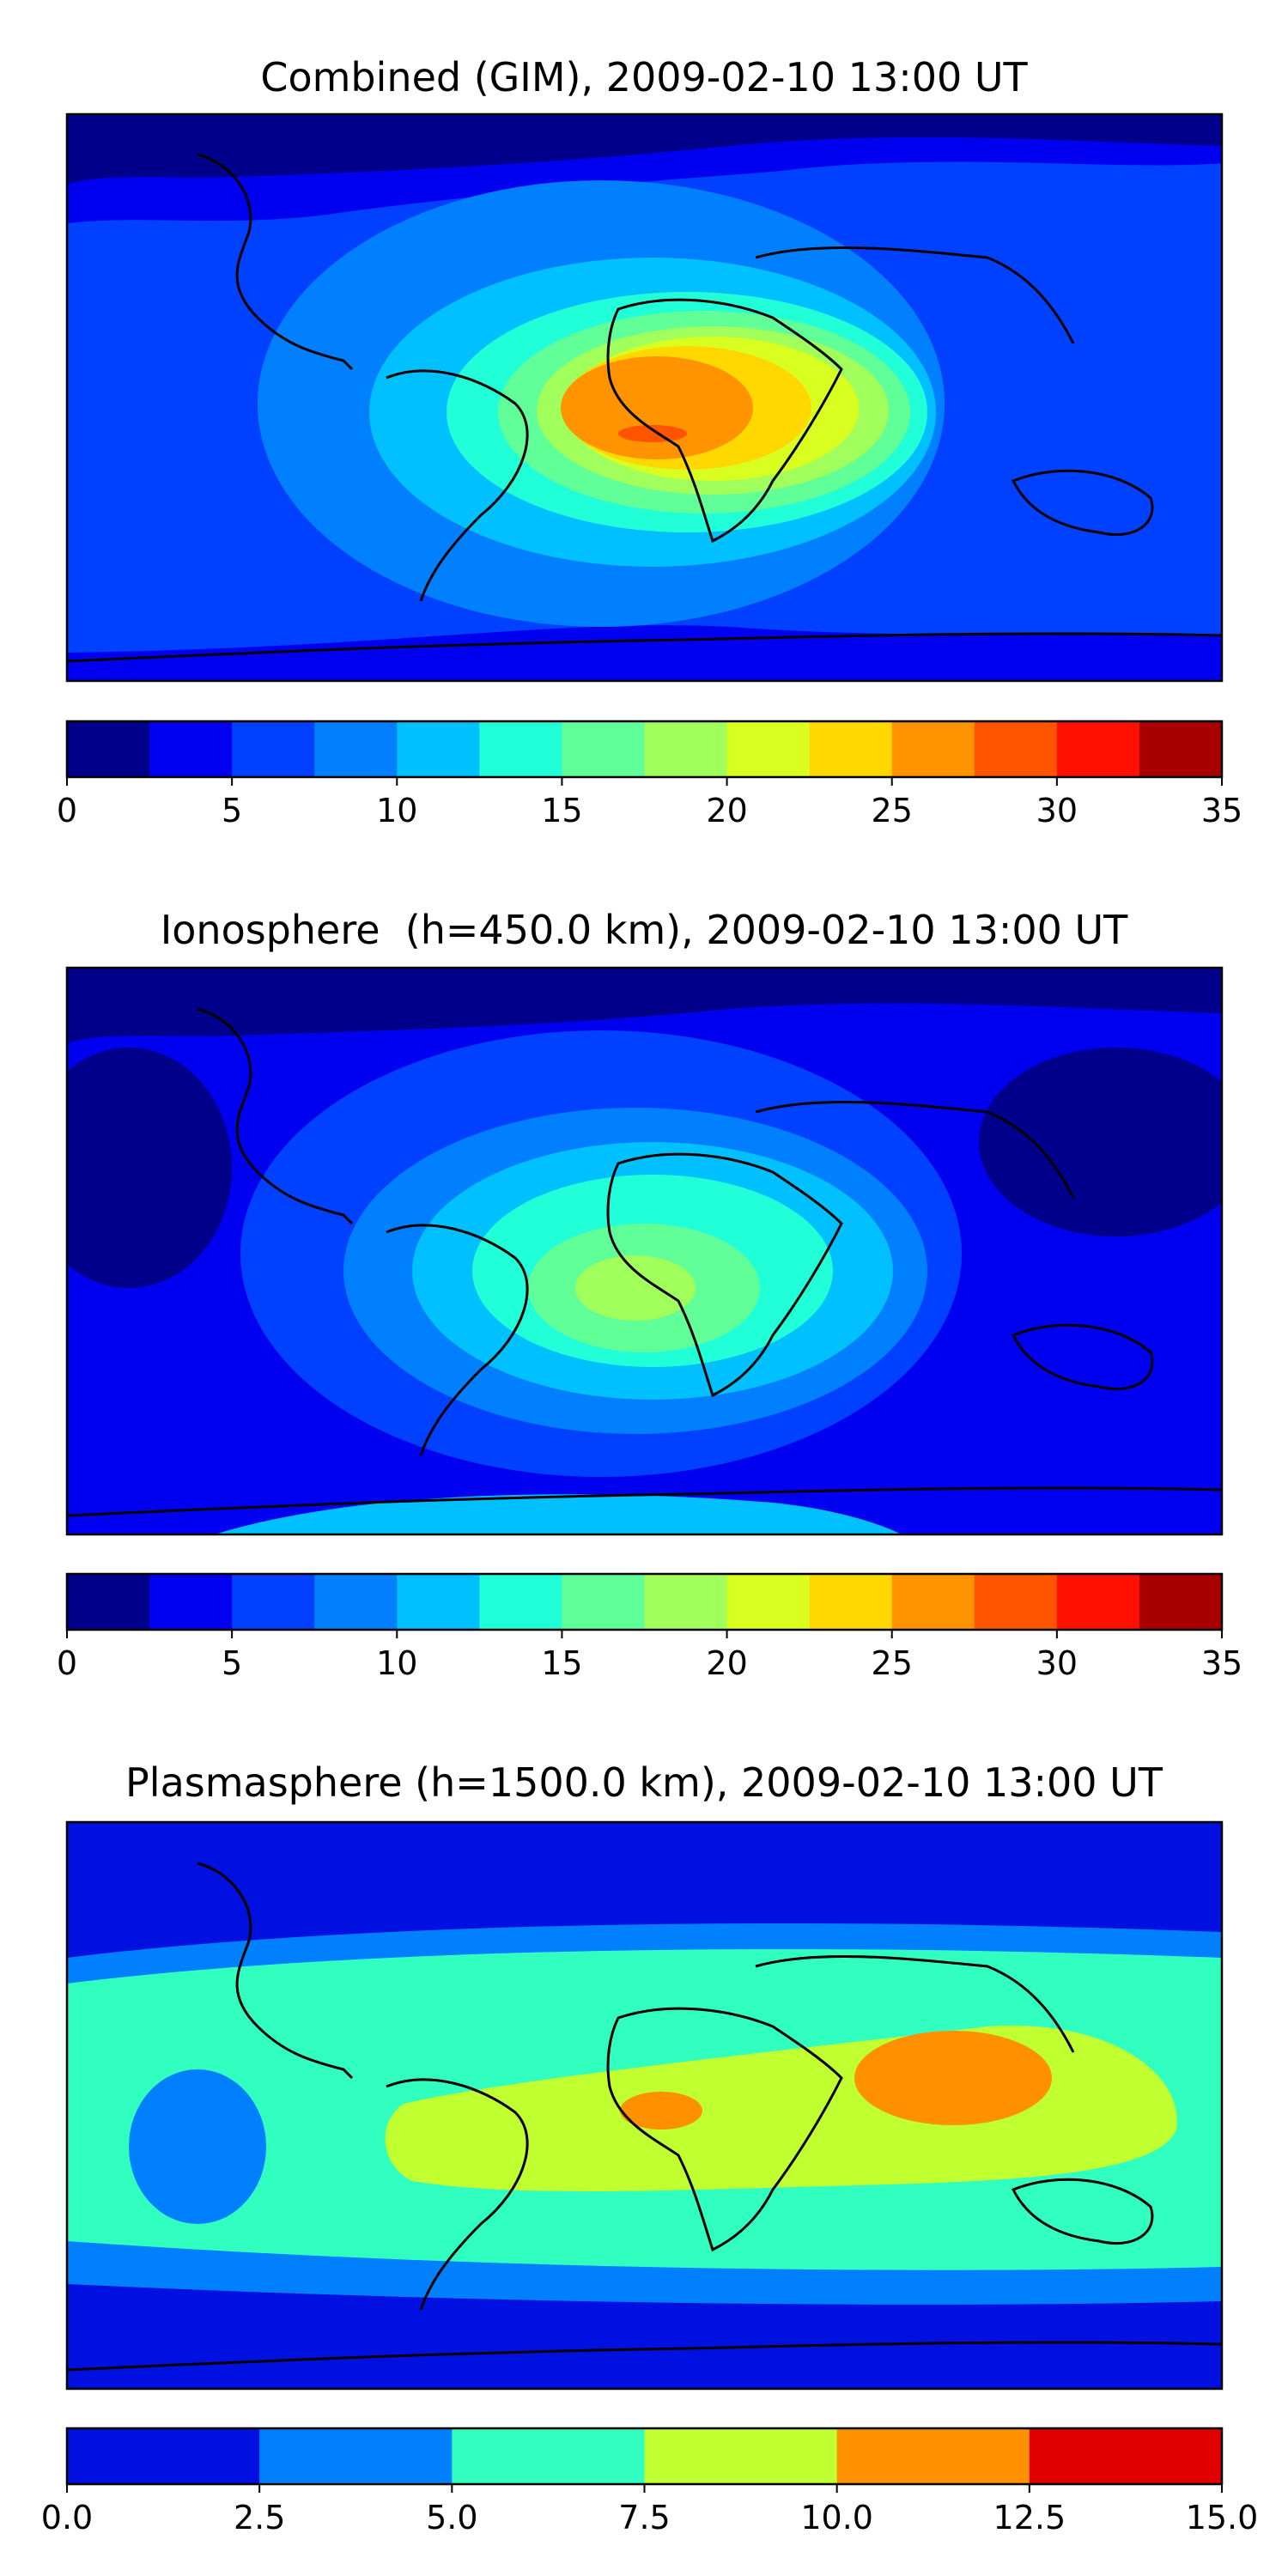 Image resolution: width=1288 pixels, height=2576 pixels. I want to click on colorbar: 0.0 2.5 5.0 7.5 10.0 12.5 15.0, so click(650, 2482).